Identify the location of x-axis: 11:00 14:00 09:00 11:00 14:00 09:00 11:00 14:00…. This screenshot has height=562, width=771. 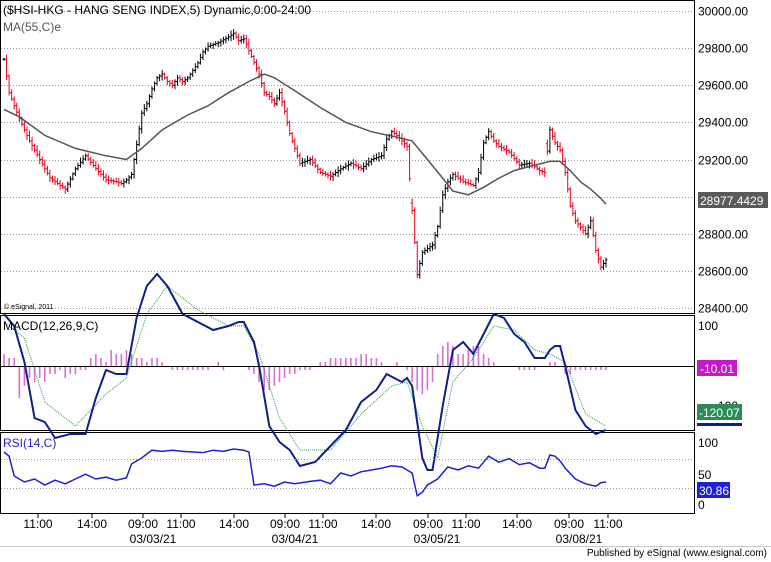
(323, 530).